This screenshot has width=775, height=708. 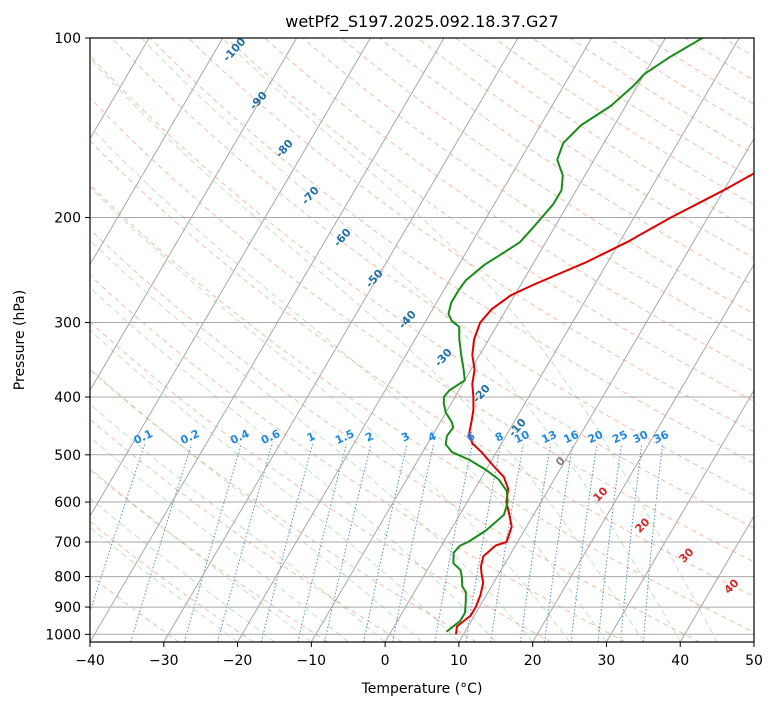 What do you see at coordinates (607, 661) in the screenshot?
I see `x-tick-label: 30` at bounding box center [607, 661].